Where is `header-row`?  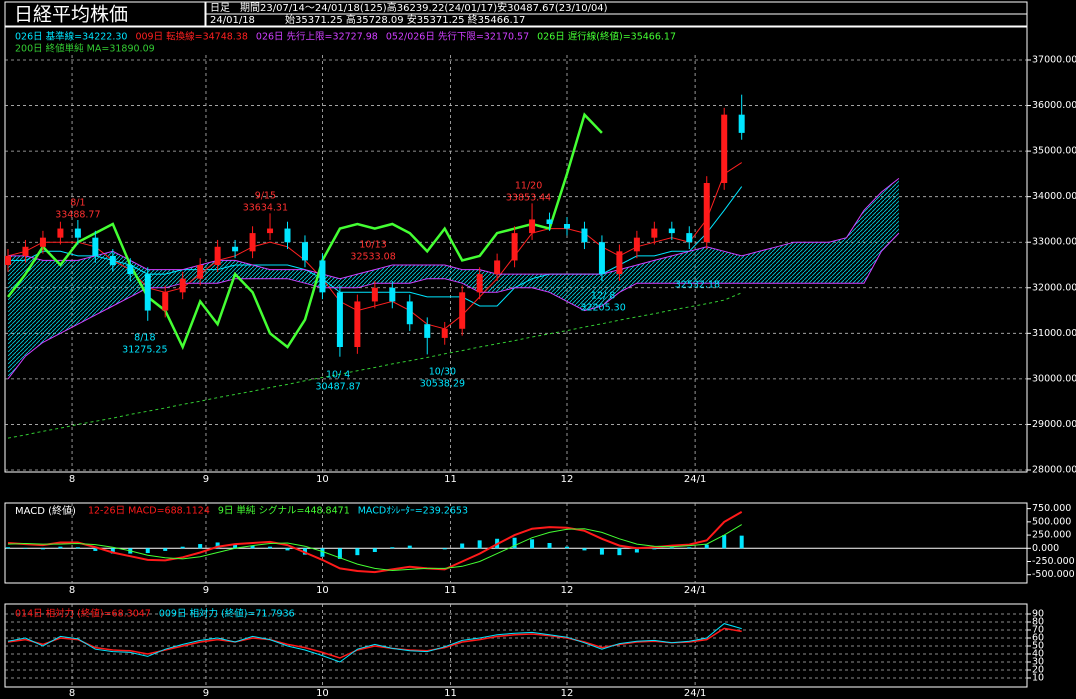
header-row is located at coordinates (616, 20).